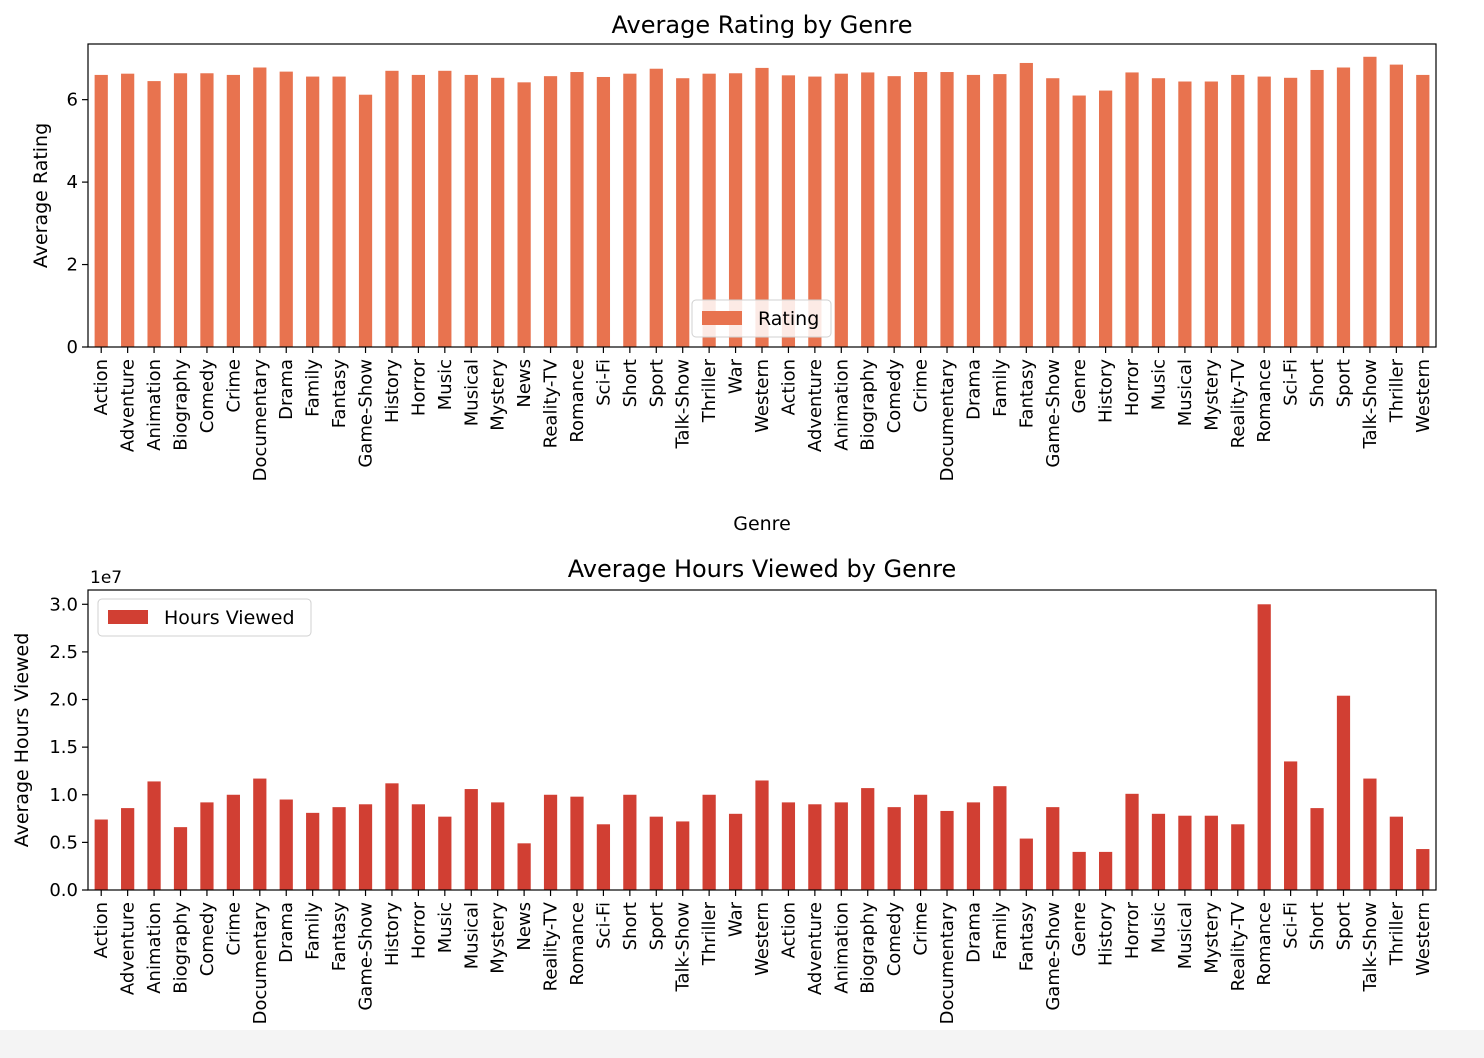 Image resolution: width=1484 pixels, height=1058 pixels. Describe the element at coordinates (72, 265) in the screenshot. I see `y-tick-label: 2` at that location.